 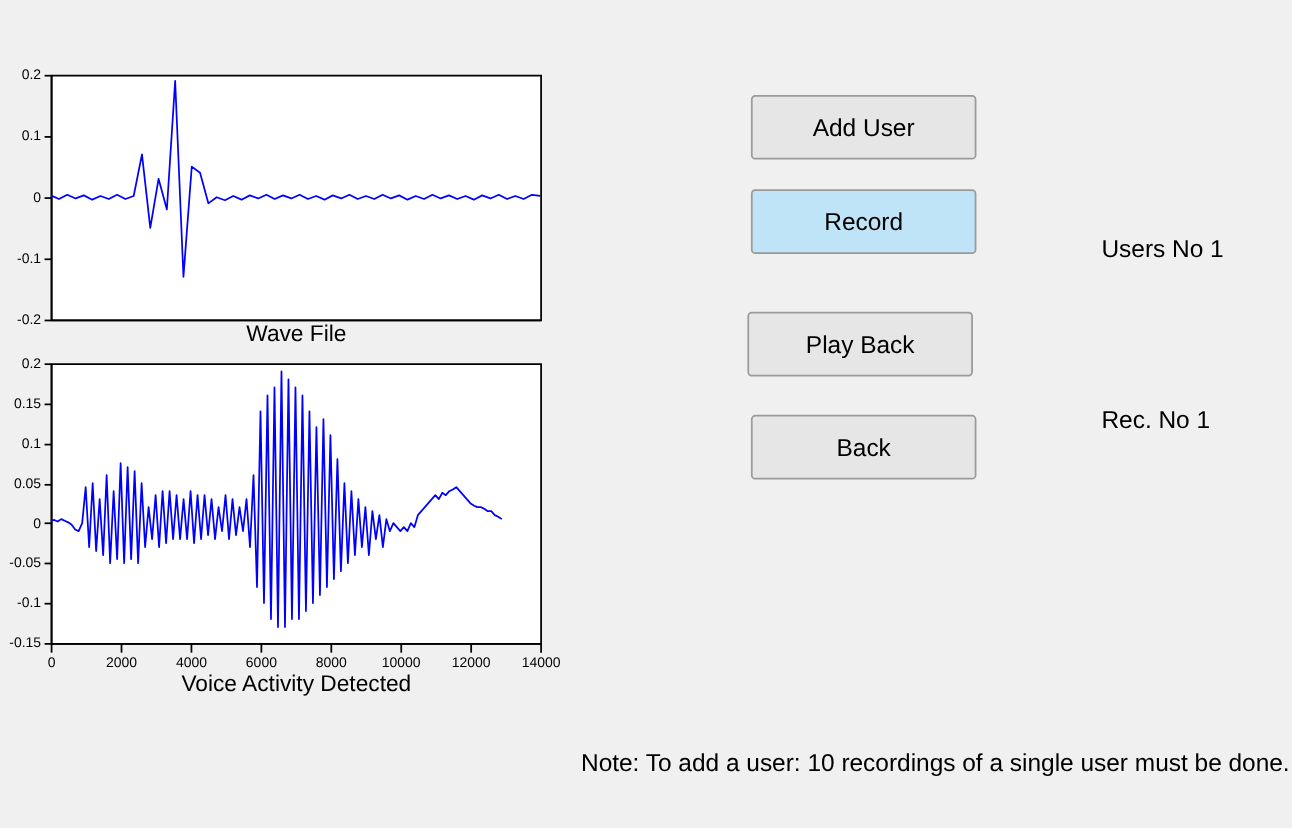 What do you see at coordinates (861, 344) in the screenshot?
I see `text: Play Back` at bounding box center [861, 344].